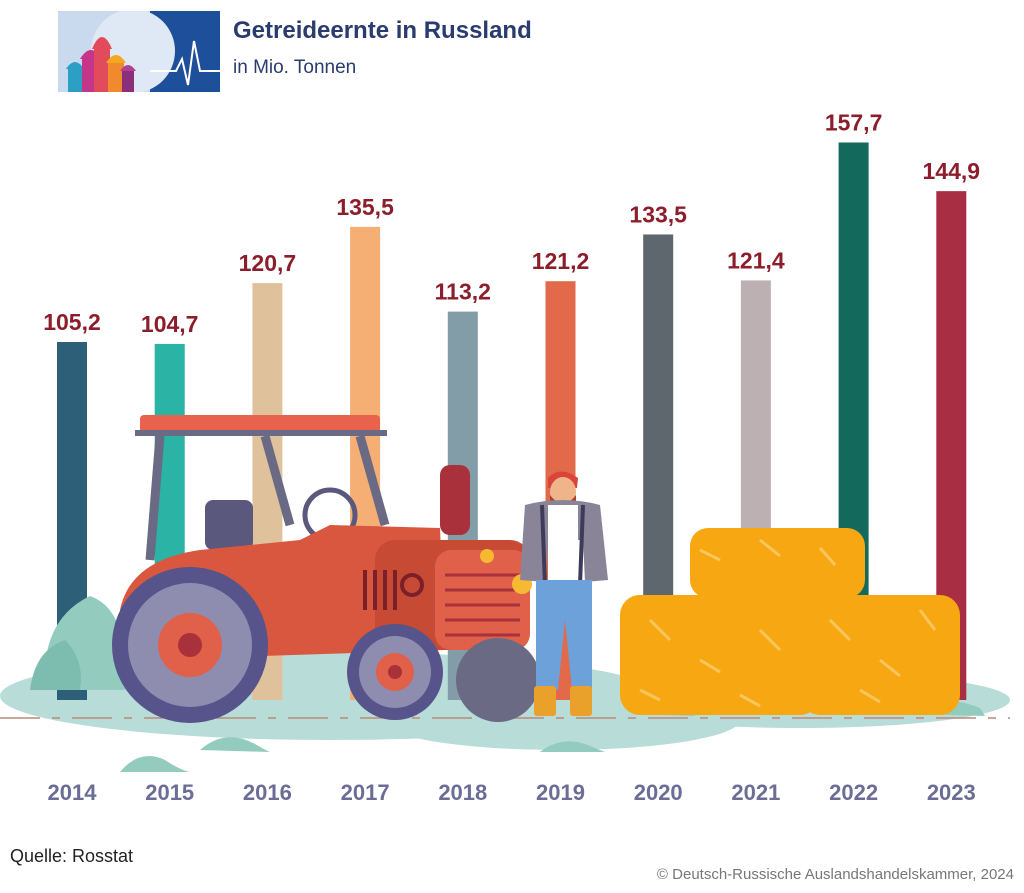 This screenshot has width=1024, height=893. I want to click on value-label-2018: 113,2, so click(463, 292).